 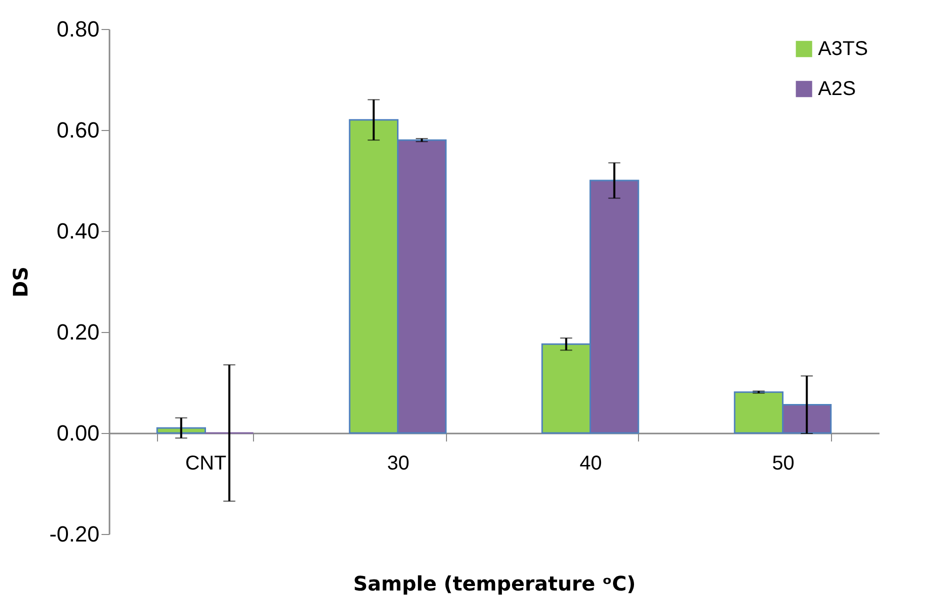 I want to click on x-axis-title: Sample (temperature ᵒC), so click(x=494, y=584).